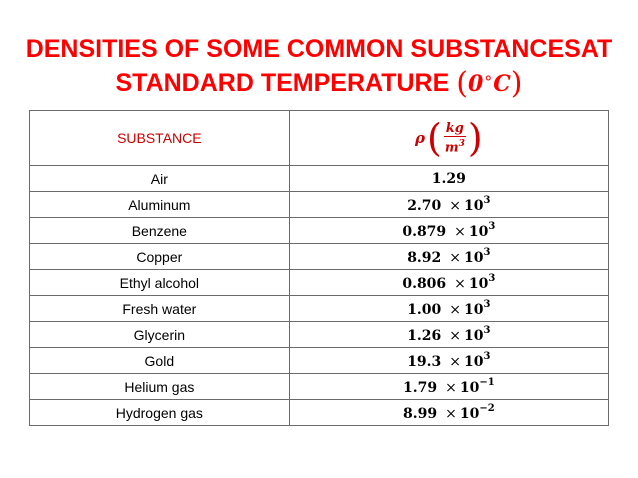 The width and height of the screenshot is (638, 478). What do you see at coordinates (449, 230) in the screenshot?
I see `density-value: 0.879 × 103` at bounding box center [449, 230].